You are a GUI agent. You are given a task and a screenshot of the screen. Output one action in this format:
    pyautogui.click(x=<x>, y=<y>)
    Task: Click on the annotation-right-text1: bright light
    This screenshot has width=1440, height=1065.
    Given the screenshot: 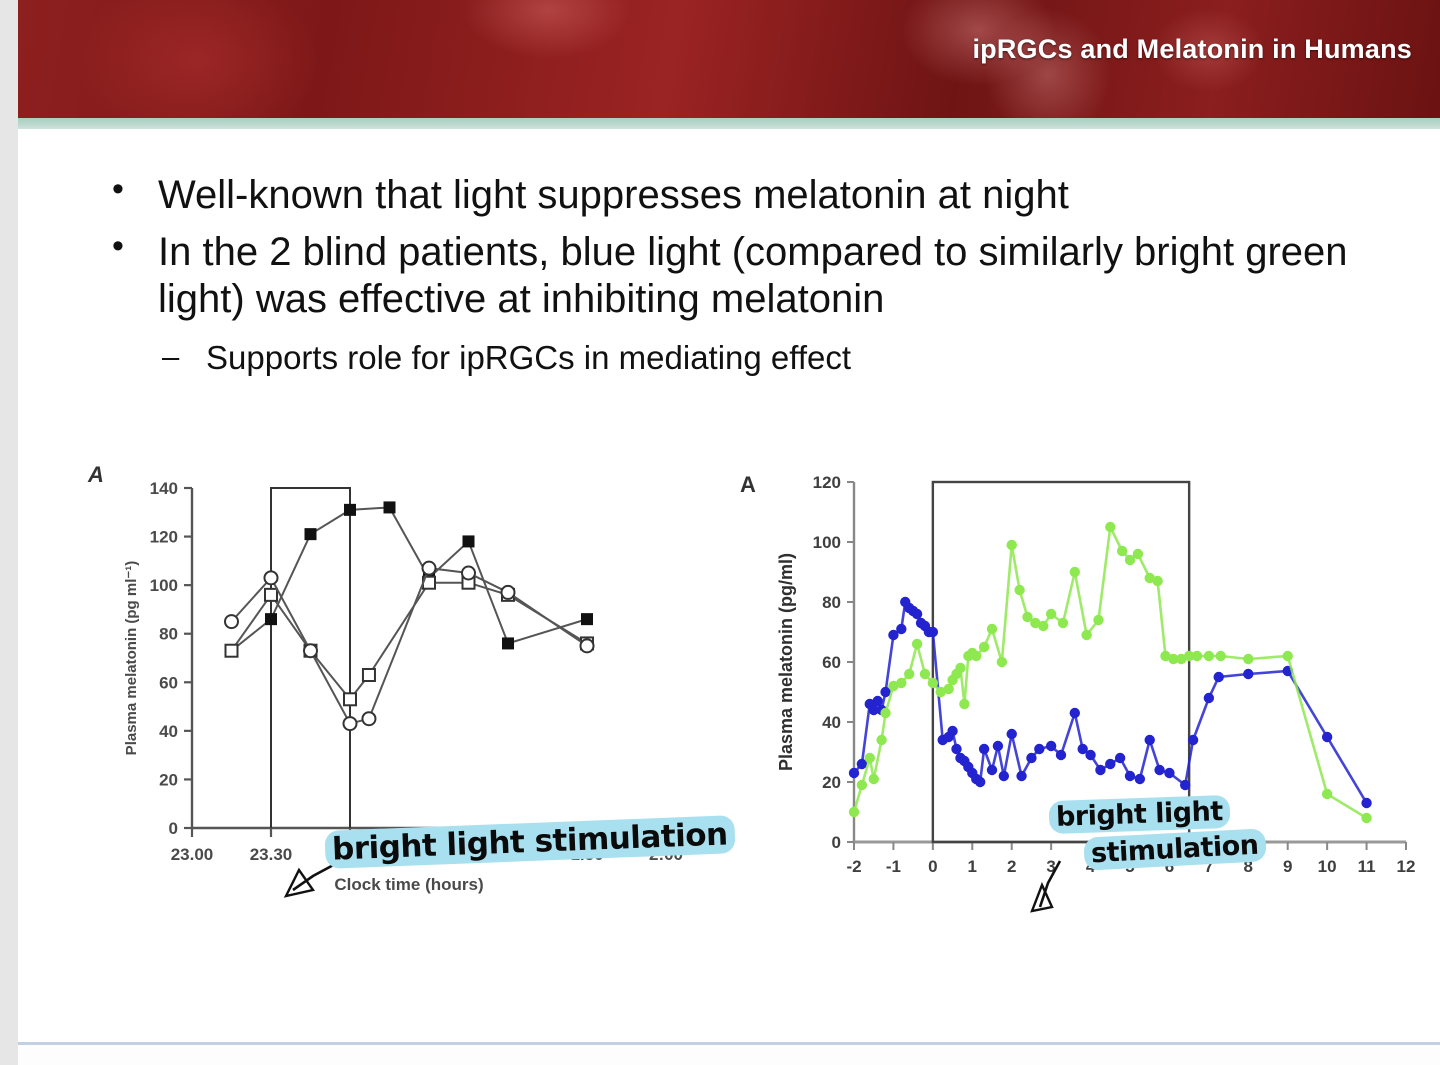 What is the action you would take?
    pyautogui.click(x=1139, y=814)
    